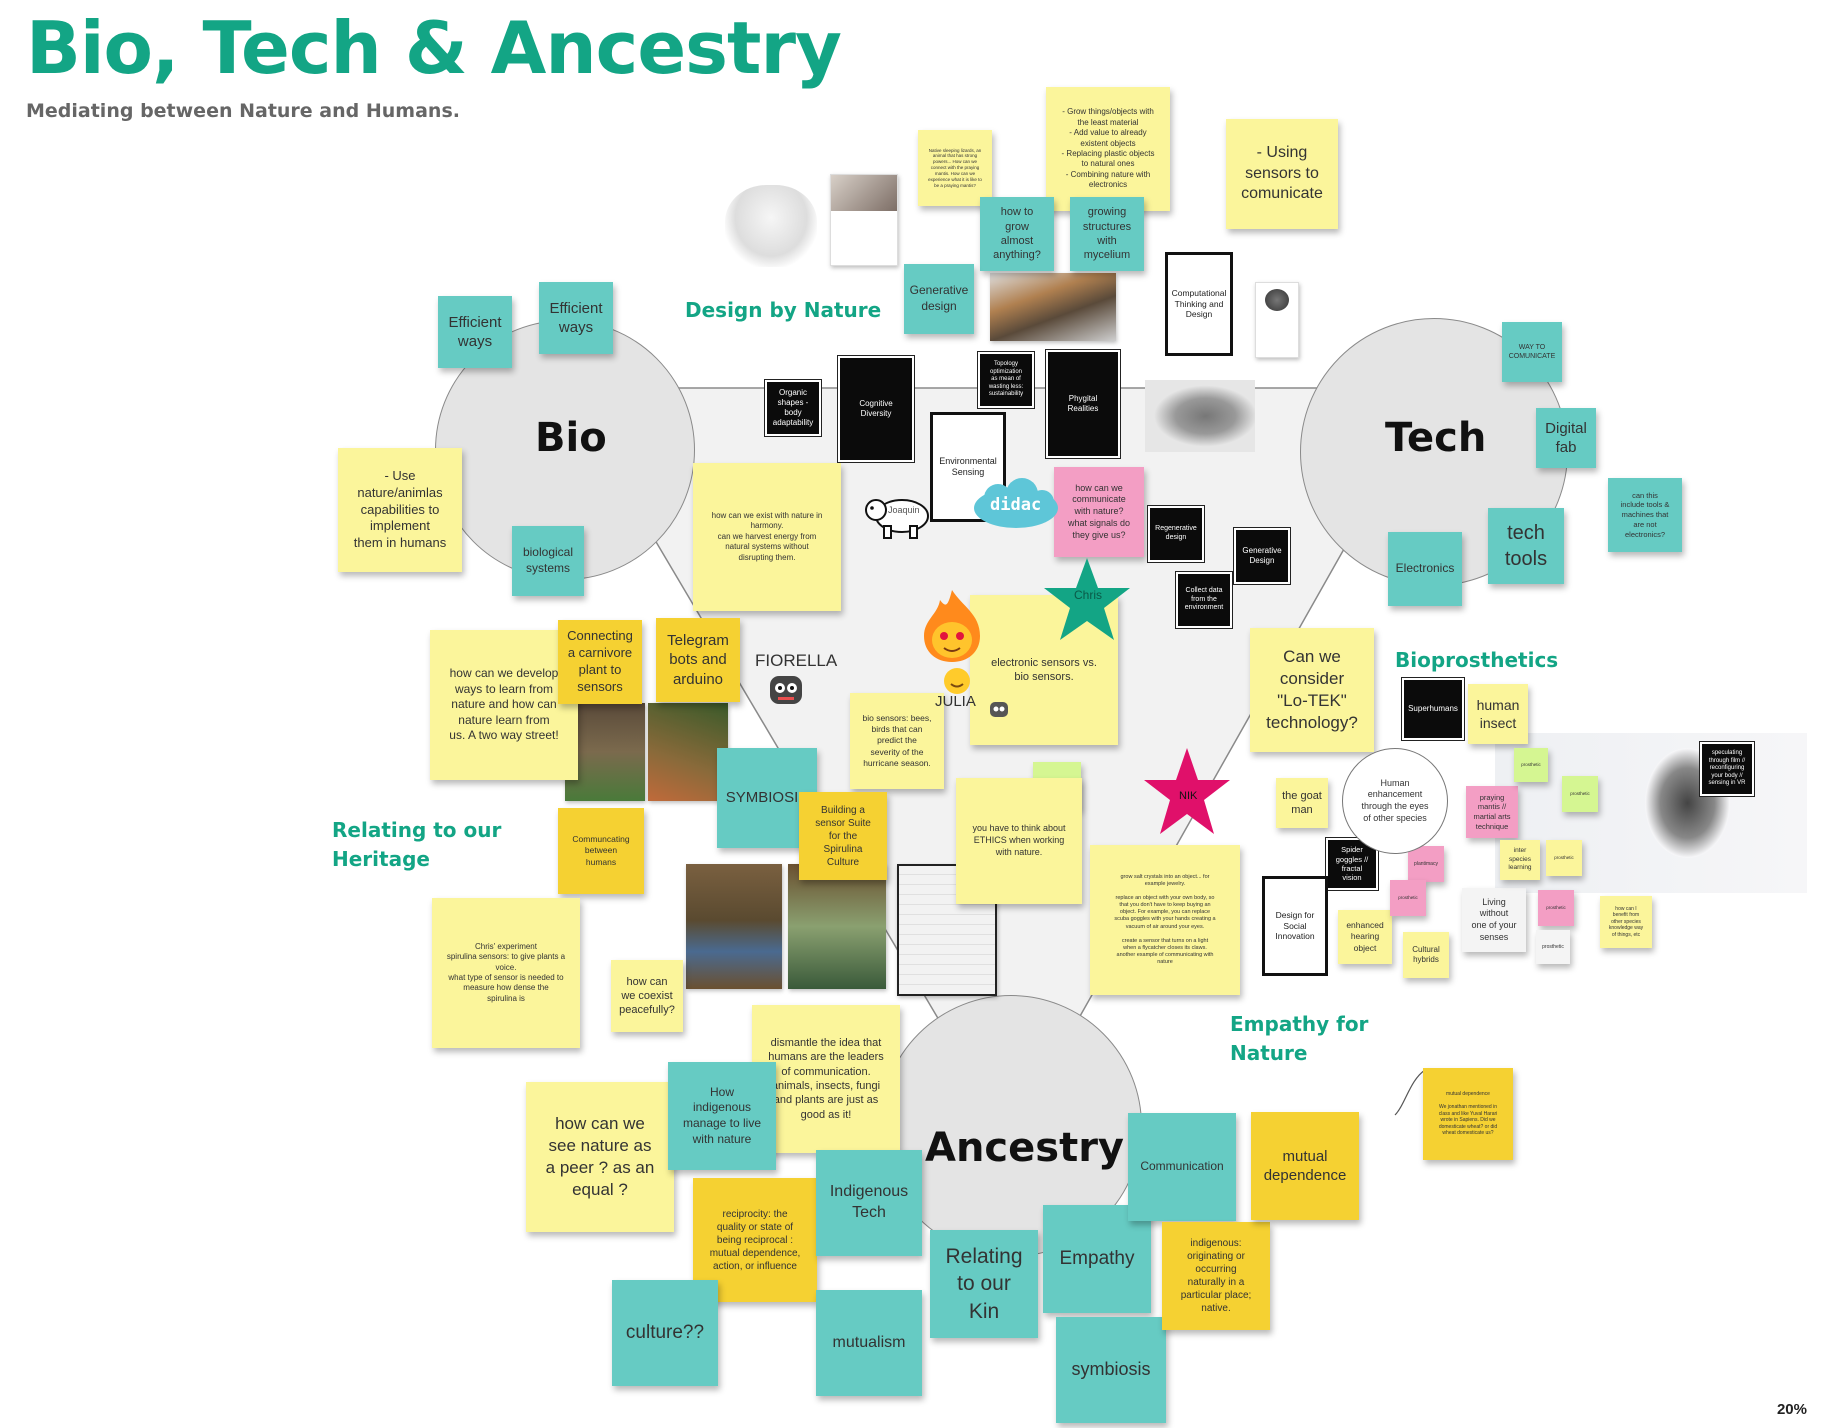 Image resolution: width=1827 pixels, height=1428 pixels. Describe the element at coordinates (665, 1333) in the screenshot. I see `sticky-culture: culture??` at that location.